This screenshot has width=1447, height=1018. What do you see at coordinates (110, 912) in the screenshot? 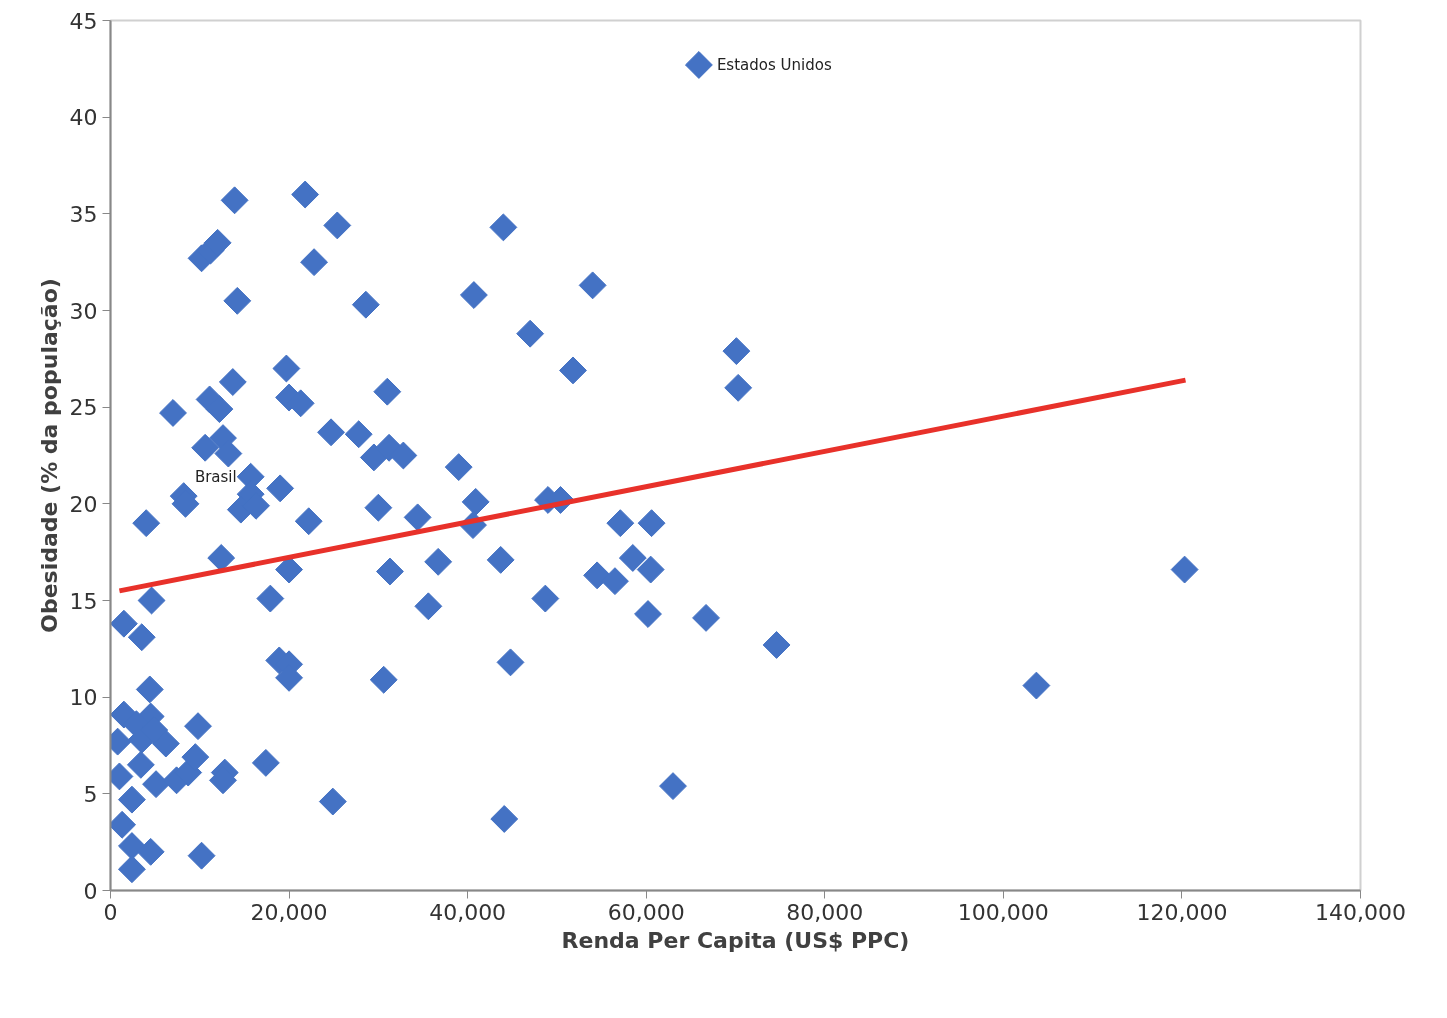
I see `x-tick-label: 0` at bounding box center [110, 912].